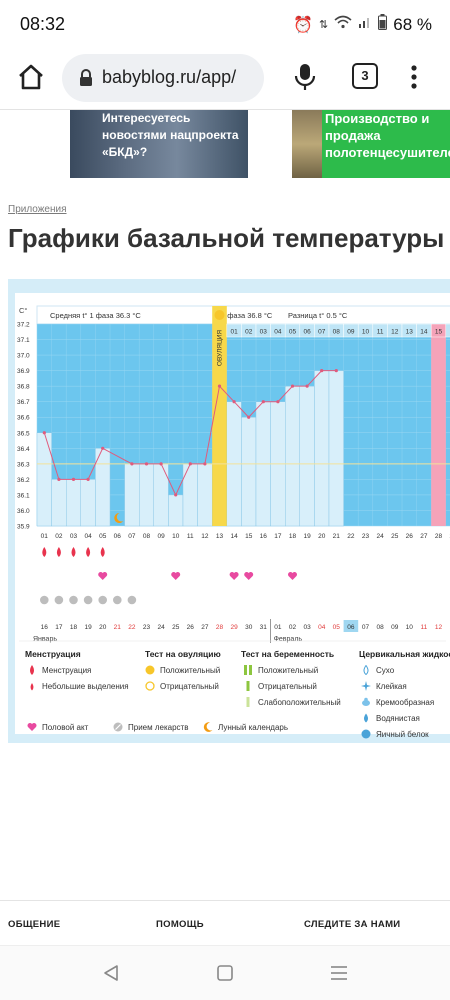  What do you see at coordinates (234, 332) in the screenshot?
I see `phase2-day-label: 01` at bounding box center [234, 332].